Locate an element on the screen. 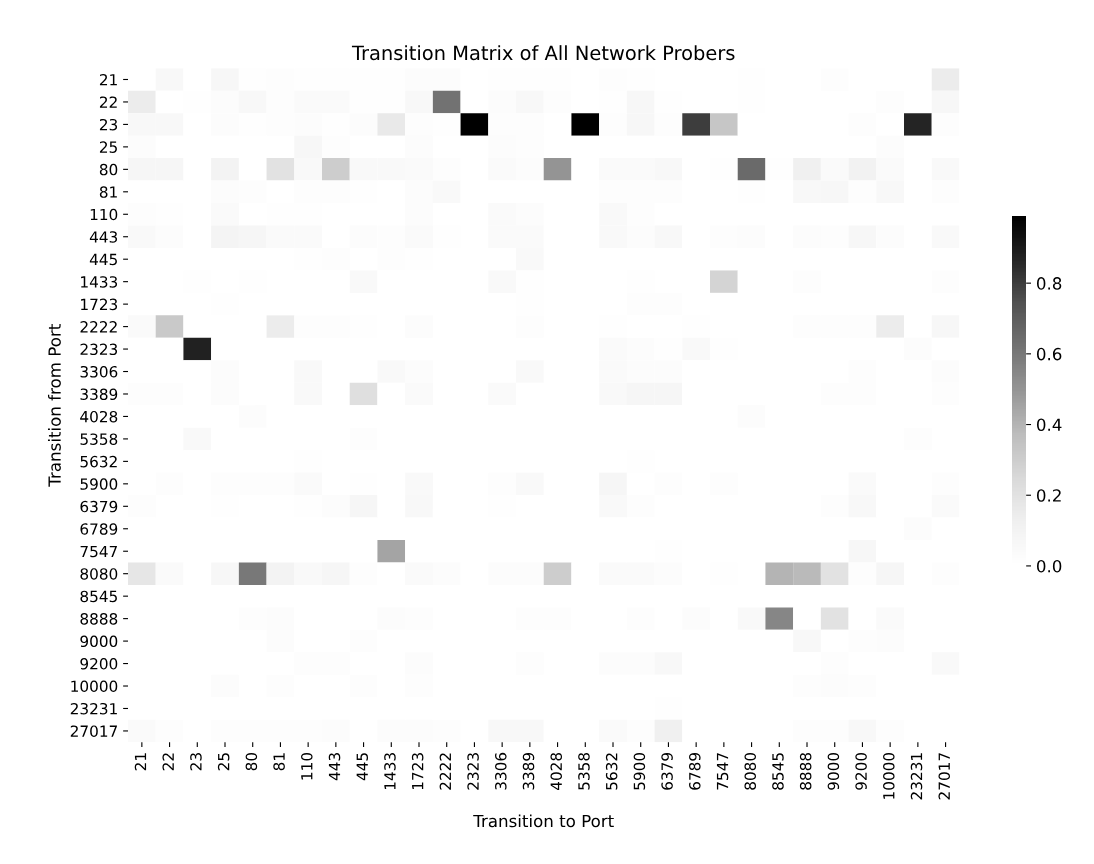 The height and width of the screenshot is (864, 1094). x-tick-label: 2222 is located at coordinates (445, 771).